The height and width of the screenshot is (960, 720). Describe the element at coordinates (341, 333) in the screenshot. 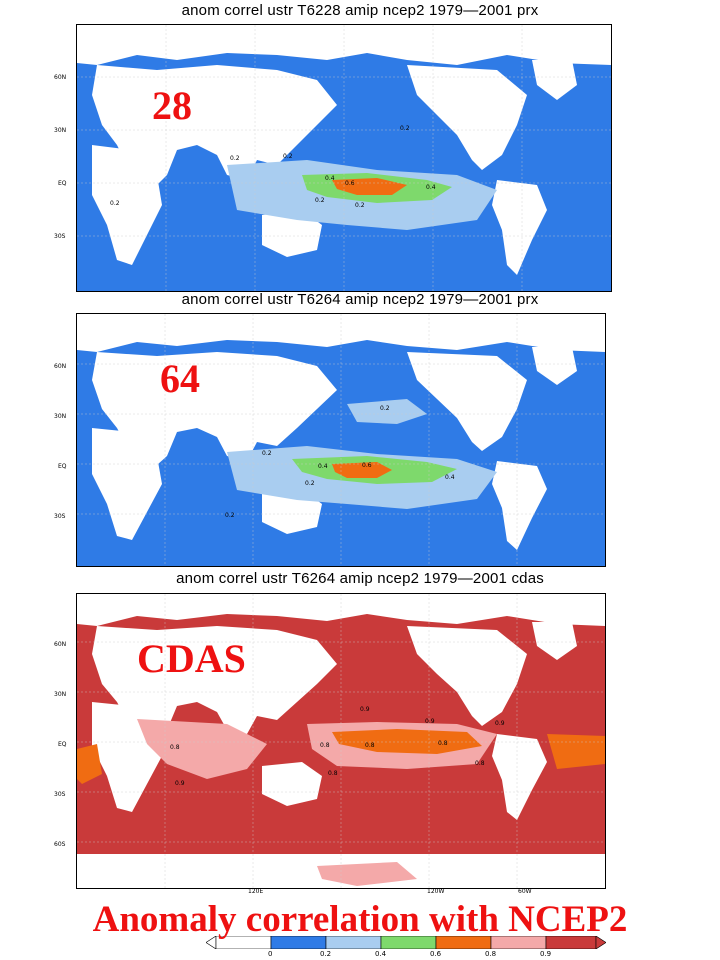

I see `arctic-land` at that location.